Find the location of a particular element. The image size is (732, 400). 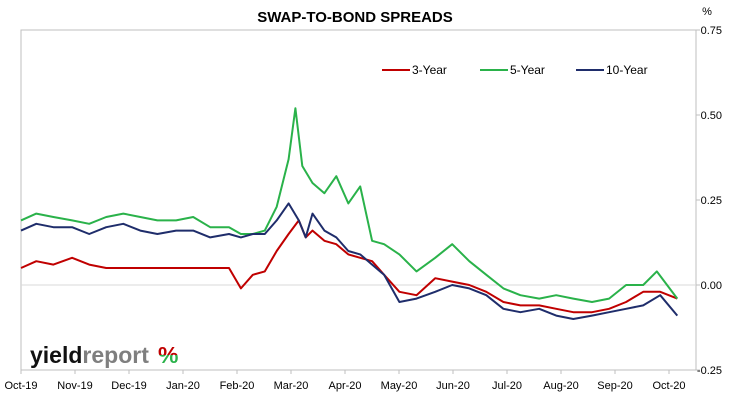

x-tick-label: Jan-20 is located at coordinates (183, 386).